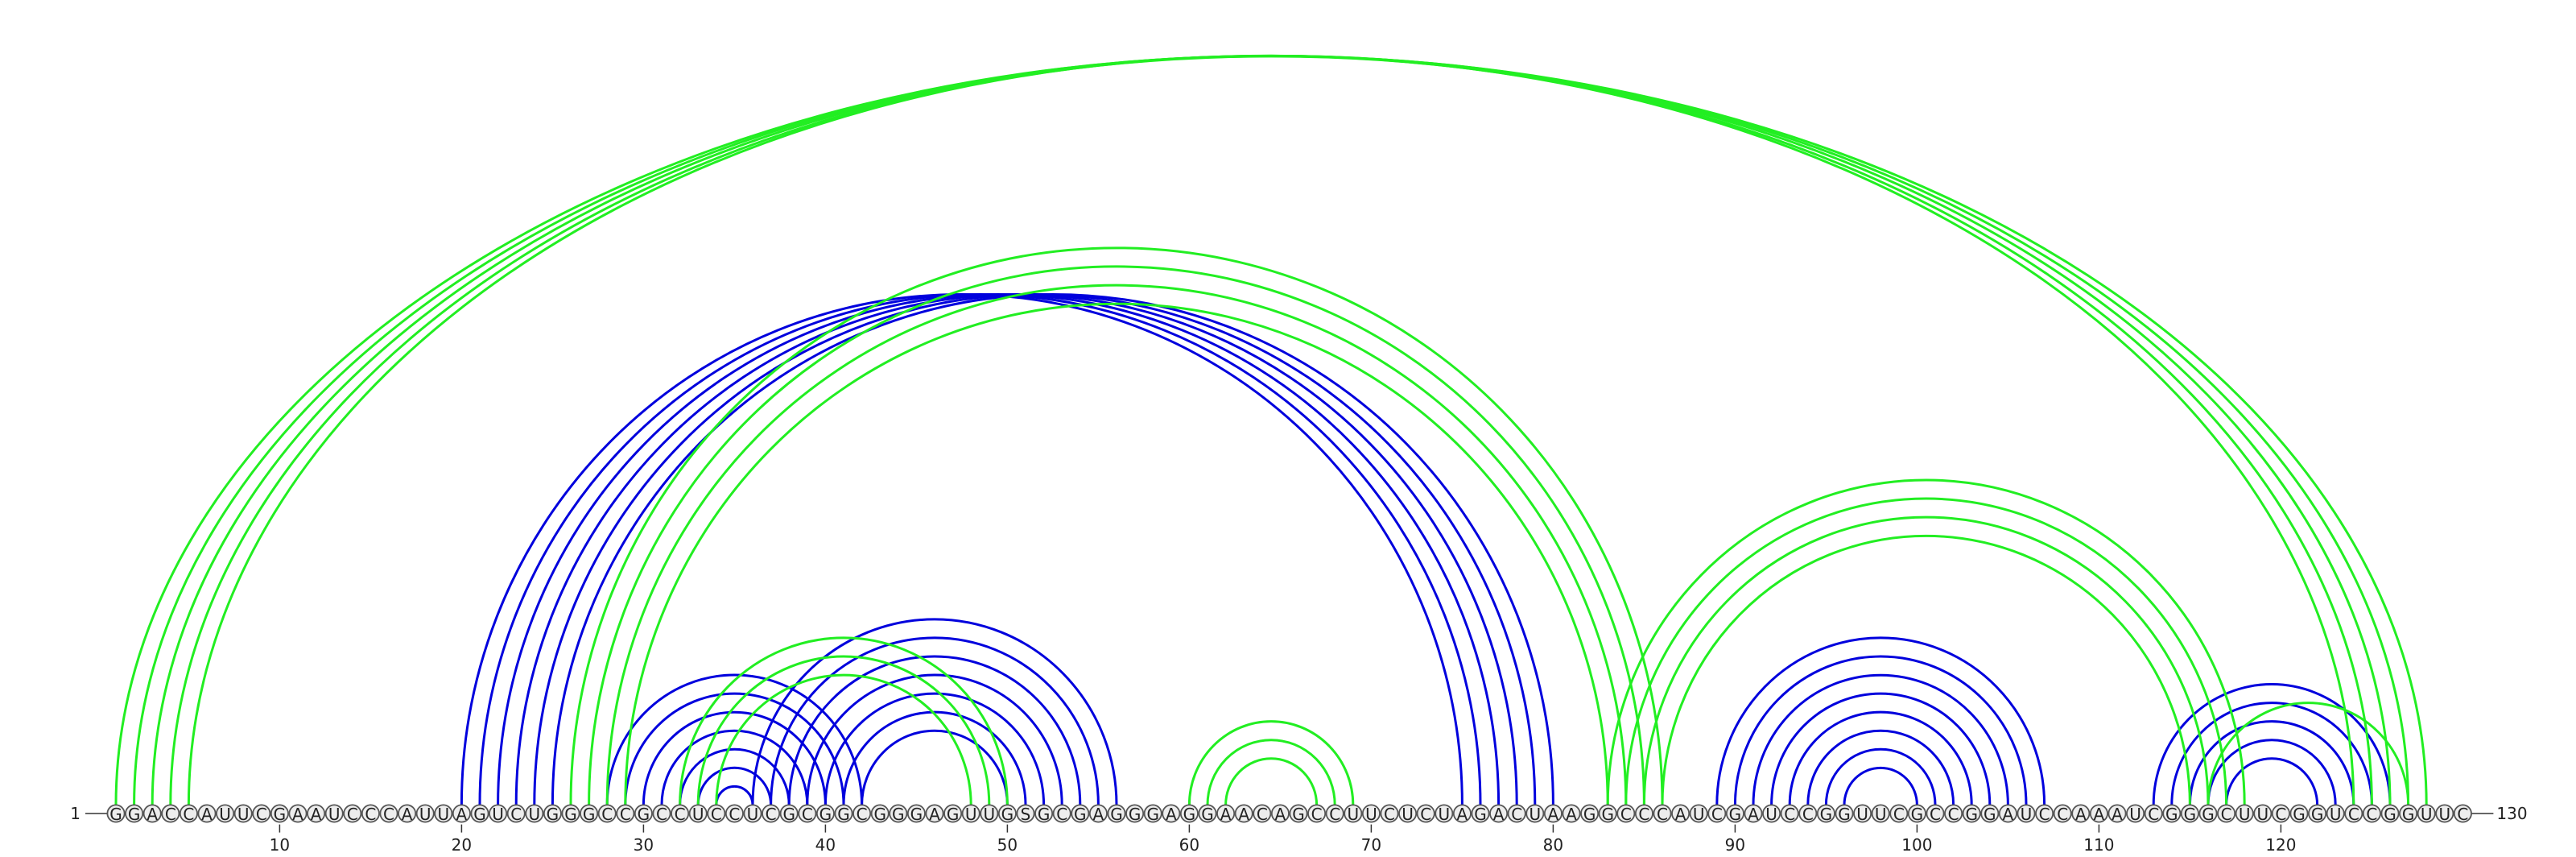  Describe the element at coordinates (1916, 845) in the screenshot. I see `axis-tick-label: 100` at that location.